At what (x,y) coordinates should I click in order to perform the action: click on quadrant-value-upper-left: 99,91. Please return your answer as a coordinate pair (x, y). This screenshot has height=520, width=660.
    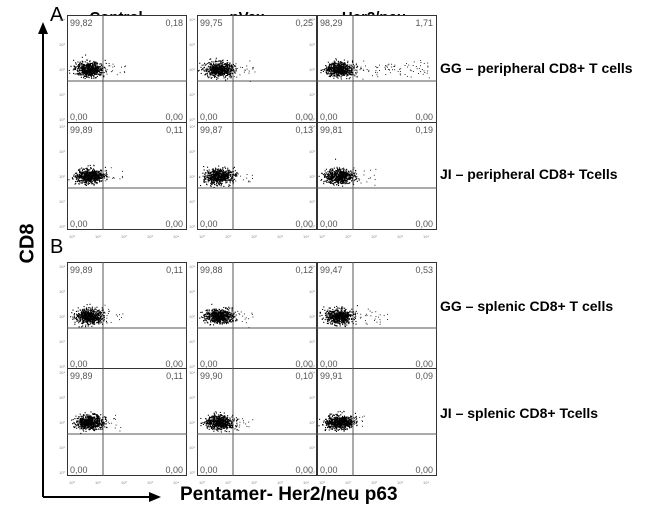
    Looking at the image, I should click on (331, 376).